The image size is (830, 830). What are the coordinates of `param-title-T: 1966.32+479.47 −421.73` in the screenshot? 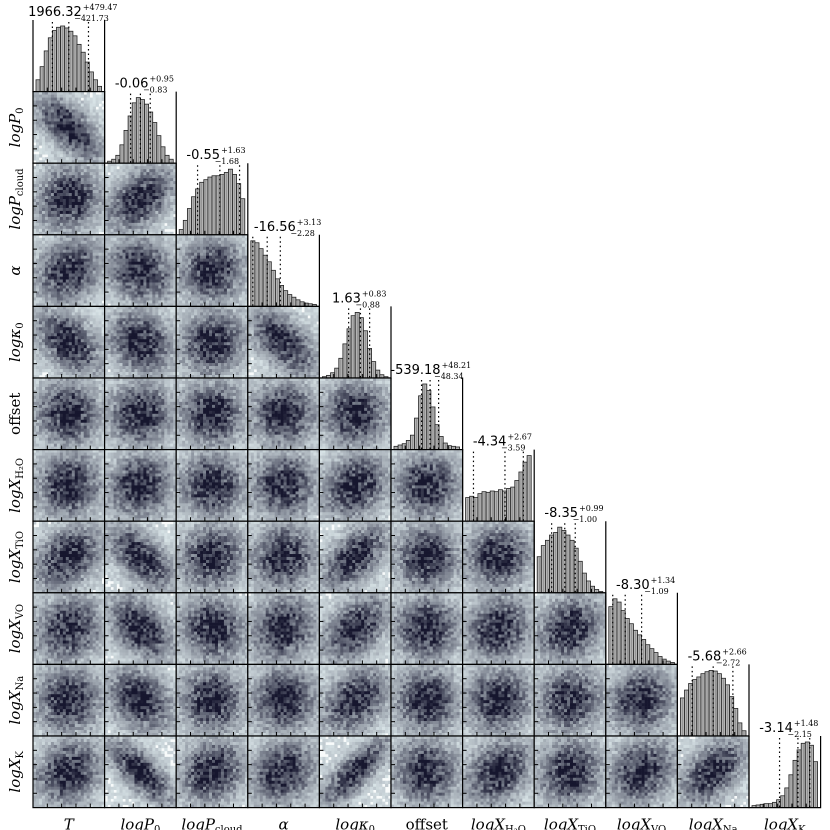 It's located at (72, 13).